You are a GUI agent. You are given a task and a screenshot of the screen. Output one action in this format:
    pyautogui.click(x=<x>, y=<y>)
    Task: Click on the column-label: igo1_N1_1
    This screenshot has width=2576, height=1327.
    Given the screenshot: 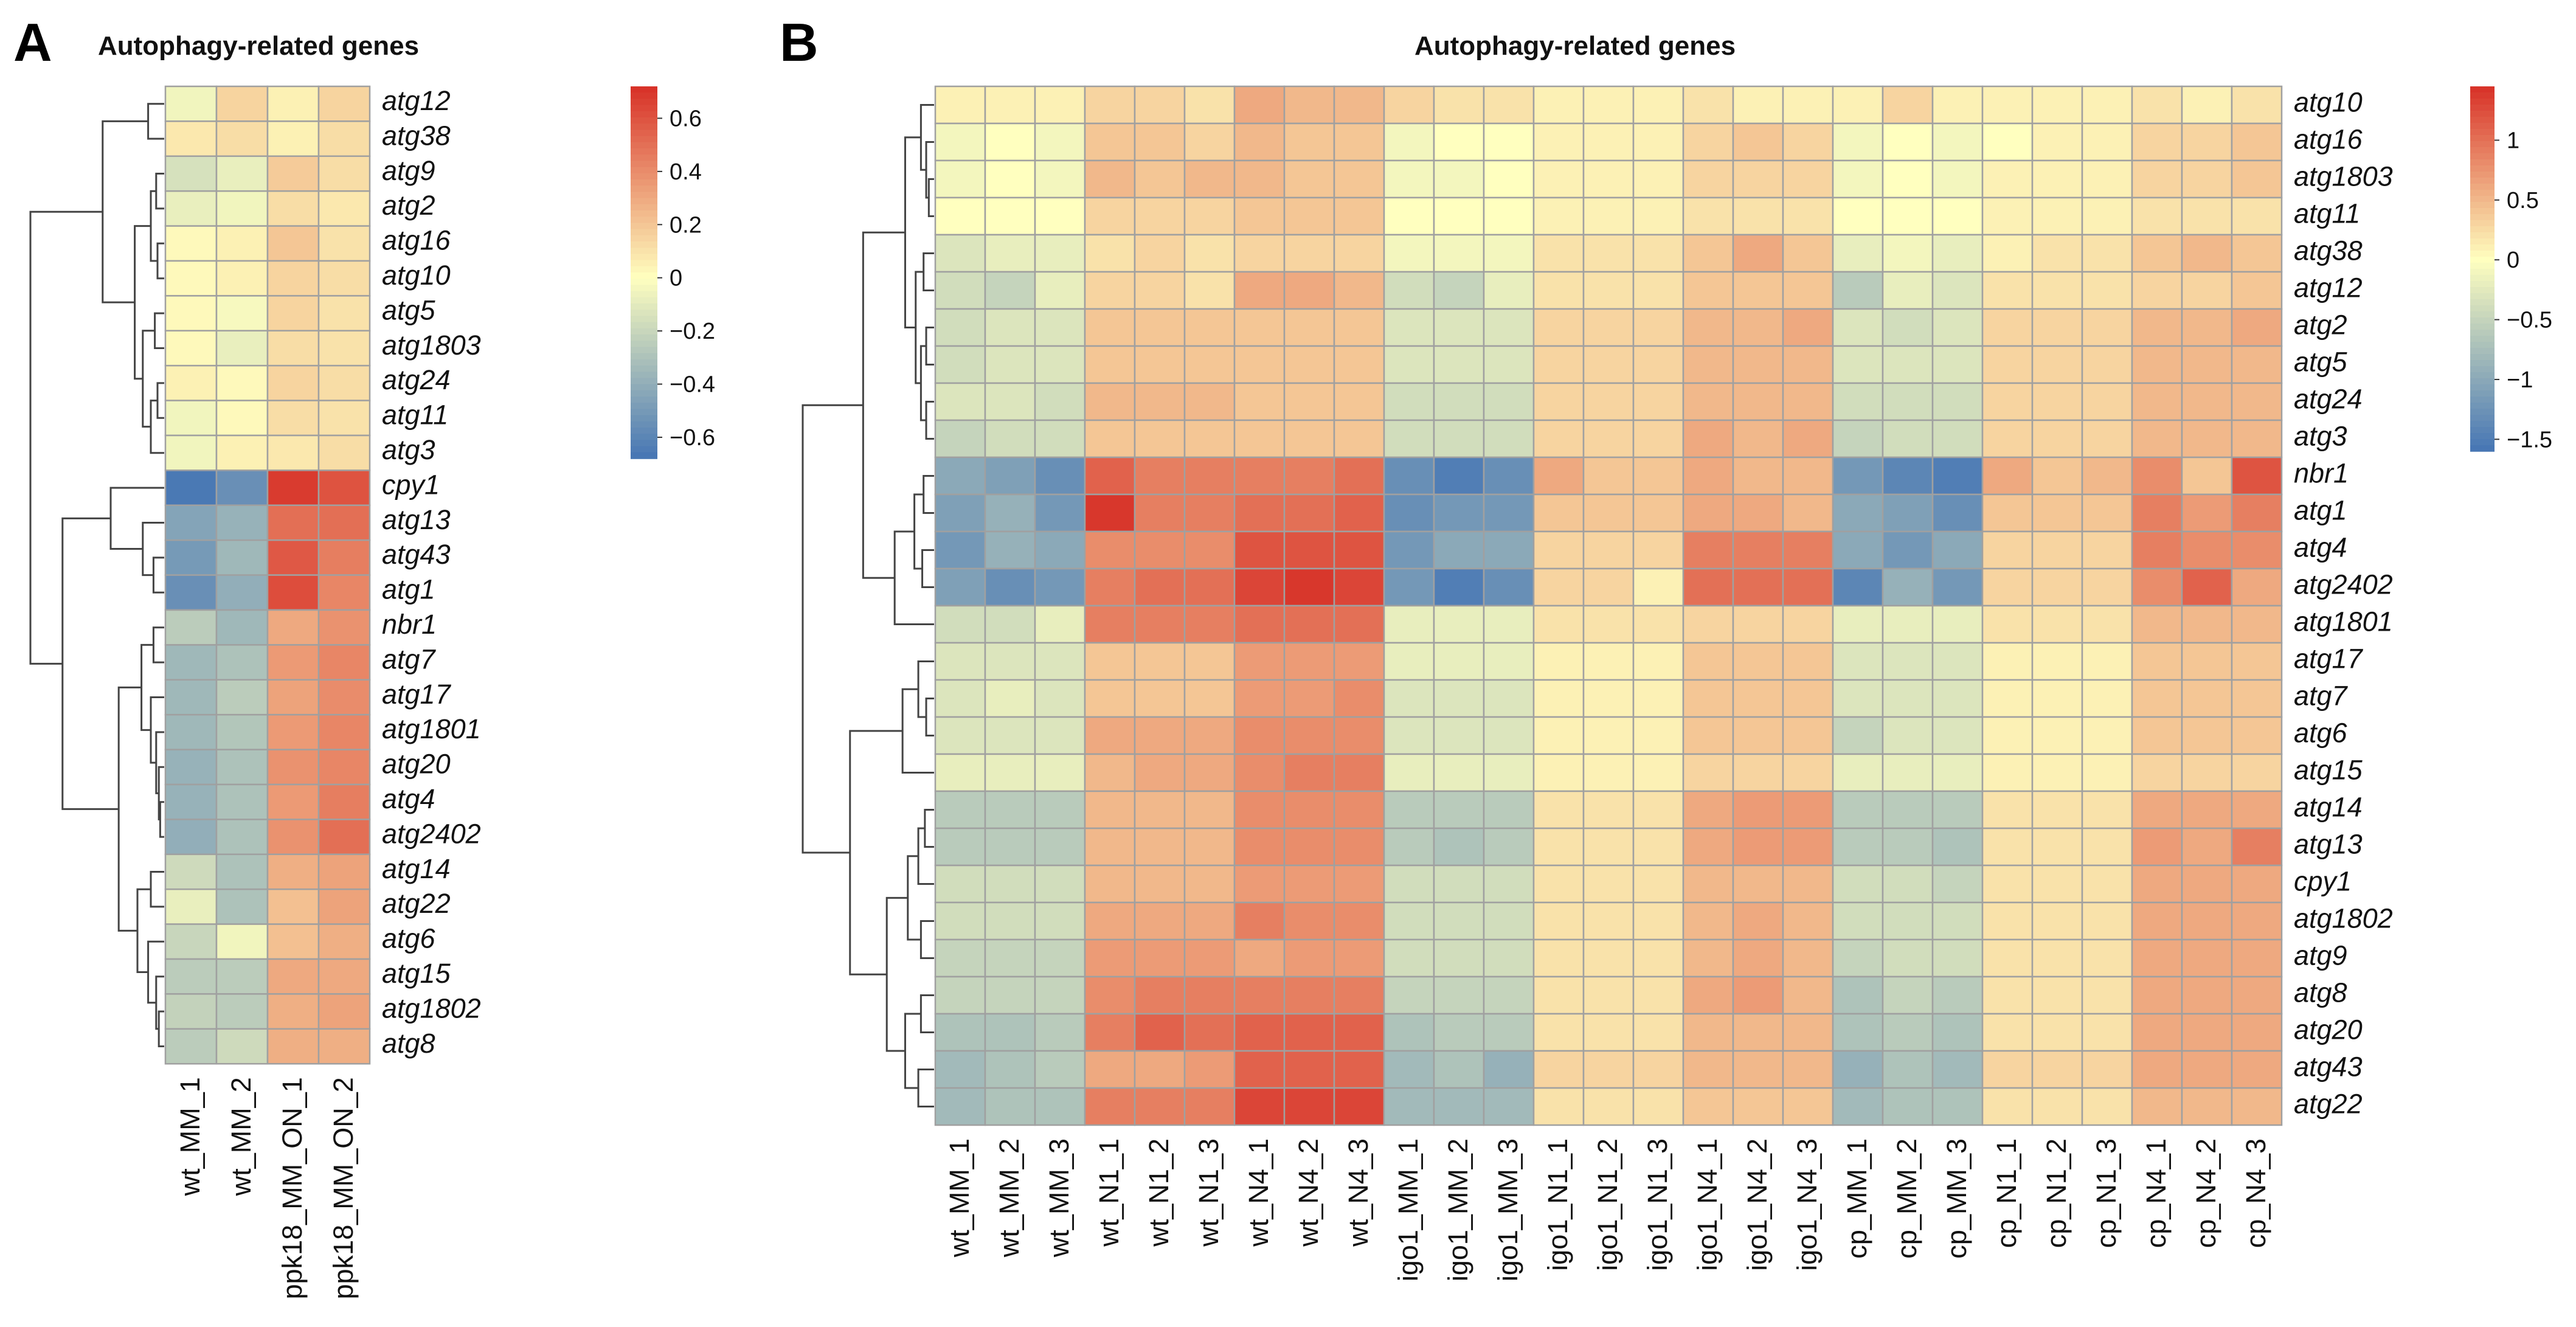 What is the action you would take?
    pyautogui.click(x=1557, y=1205)
    